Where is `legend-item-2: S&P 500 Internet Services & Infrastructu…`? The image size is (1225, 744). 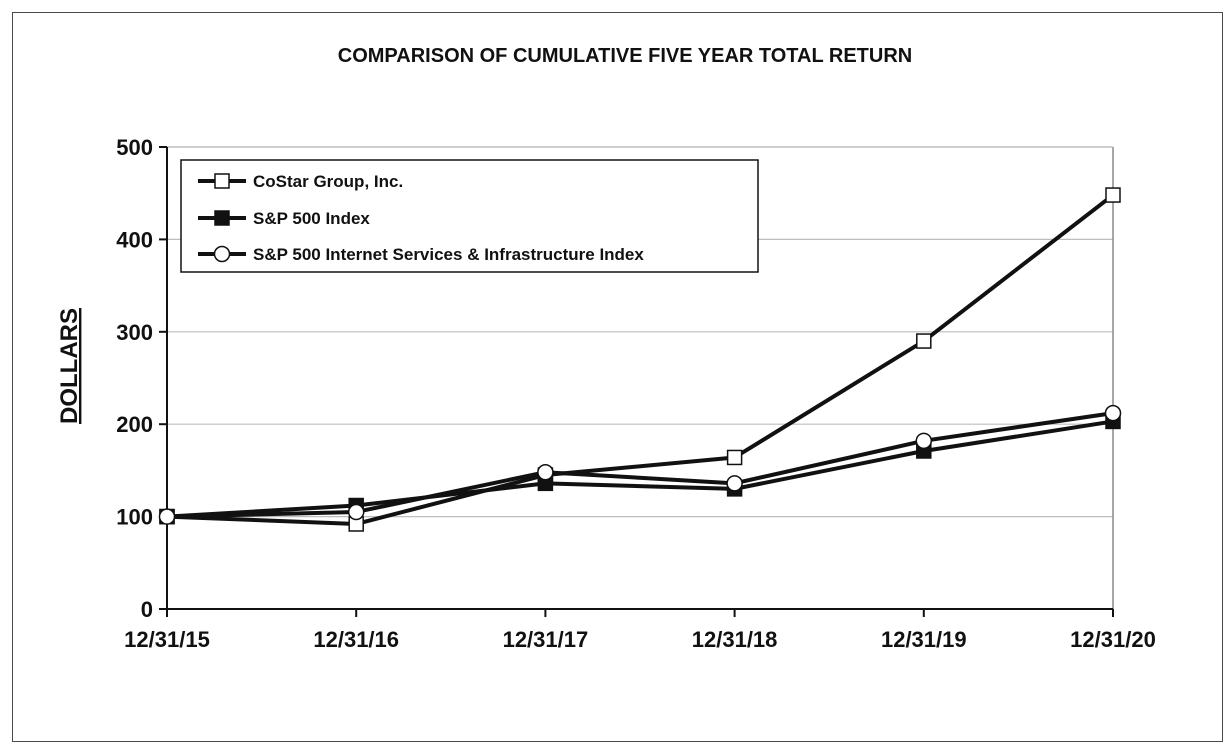 legend-item-2: S&P 500 Internet Services & Infrastructu… is located at coordinates (421, 254).